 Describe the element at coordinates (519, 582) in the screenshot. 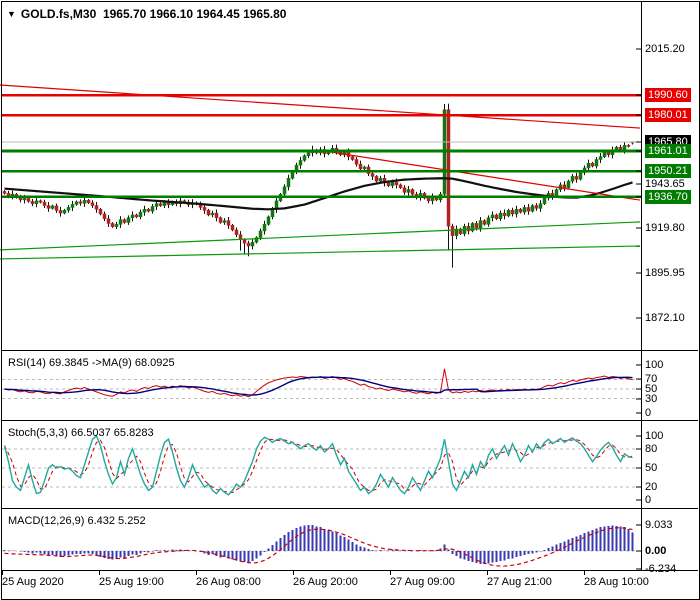

I see `date-label: 27 Aug 21:00` at that location.